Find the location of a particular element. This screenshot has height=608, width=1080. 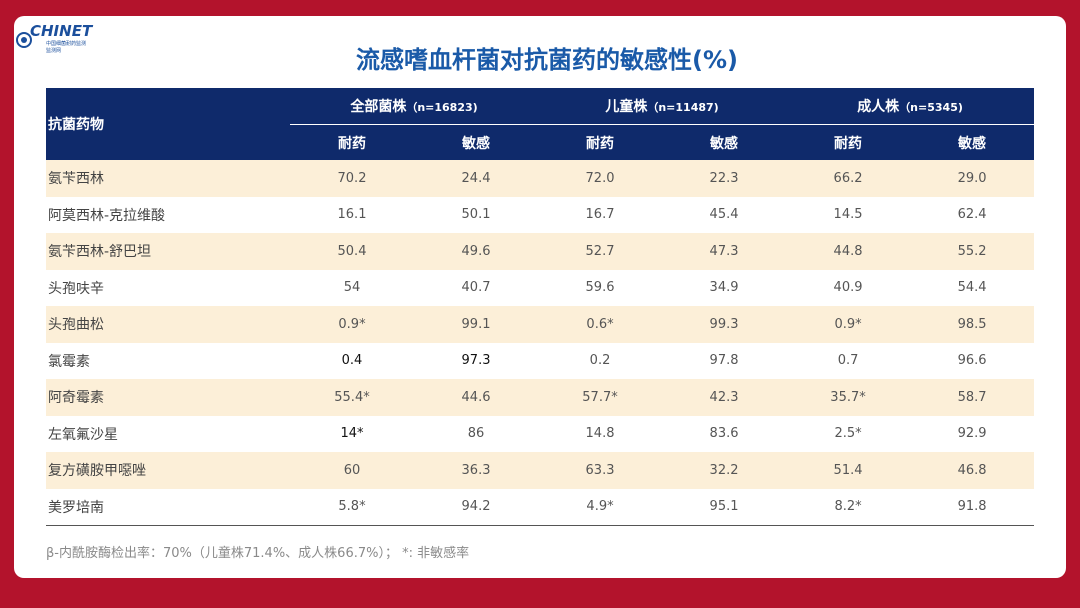

table-row: 复方磺胺甲噁唑 60 36.3 63.3 32.2 51.4 46.8 is located at coordinates (540, 470).